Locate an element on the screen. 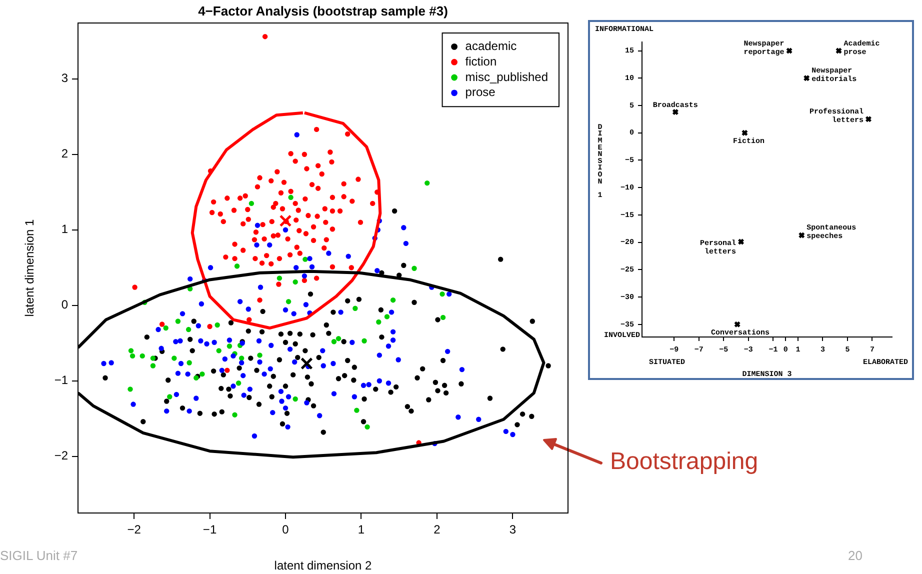 The image size is (922, 574). x-tick-label: 3 is located at coordinates (512, 529).